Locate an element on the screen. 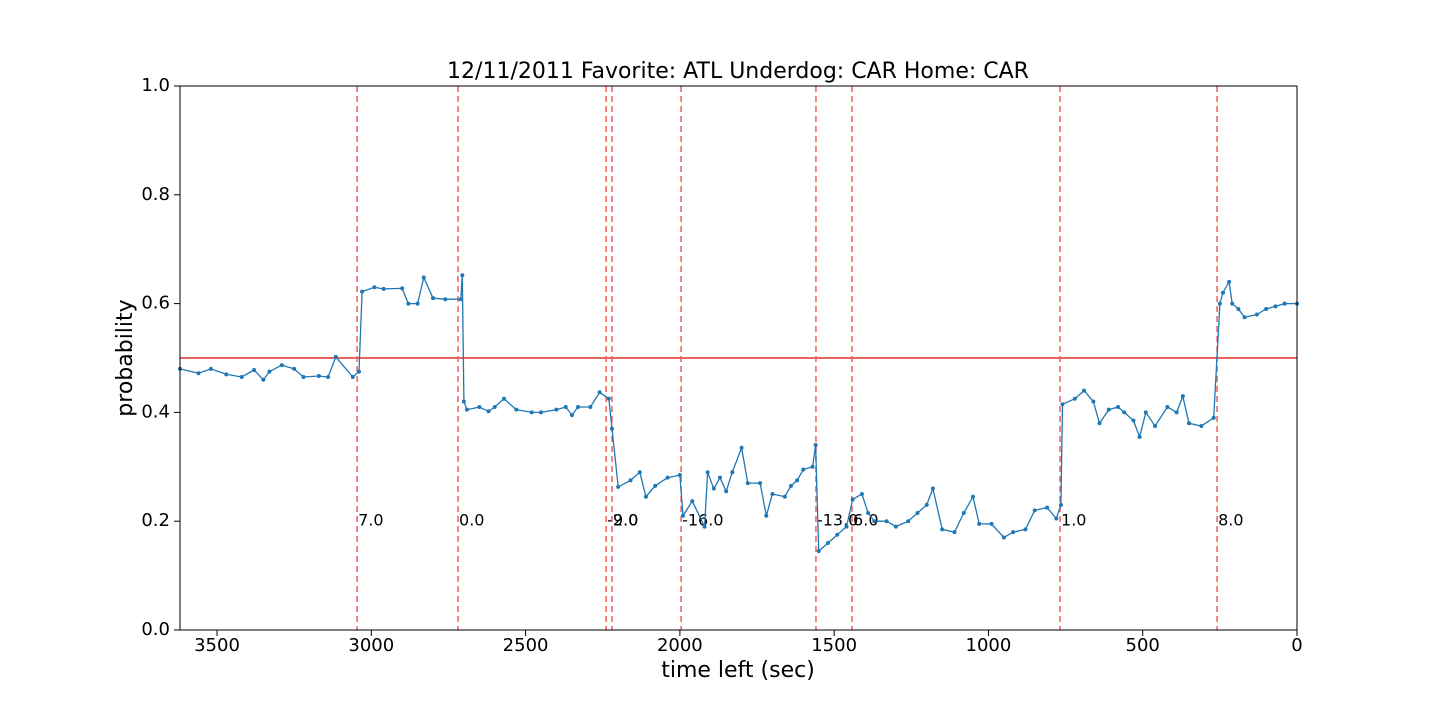 The height and width of the screenshot is (720, 1440). event-label: 9.0 is located at coordinates (625, 520).